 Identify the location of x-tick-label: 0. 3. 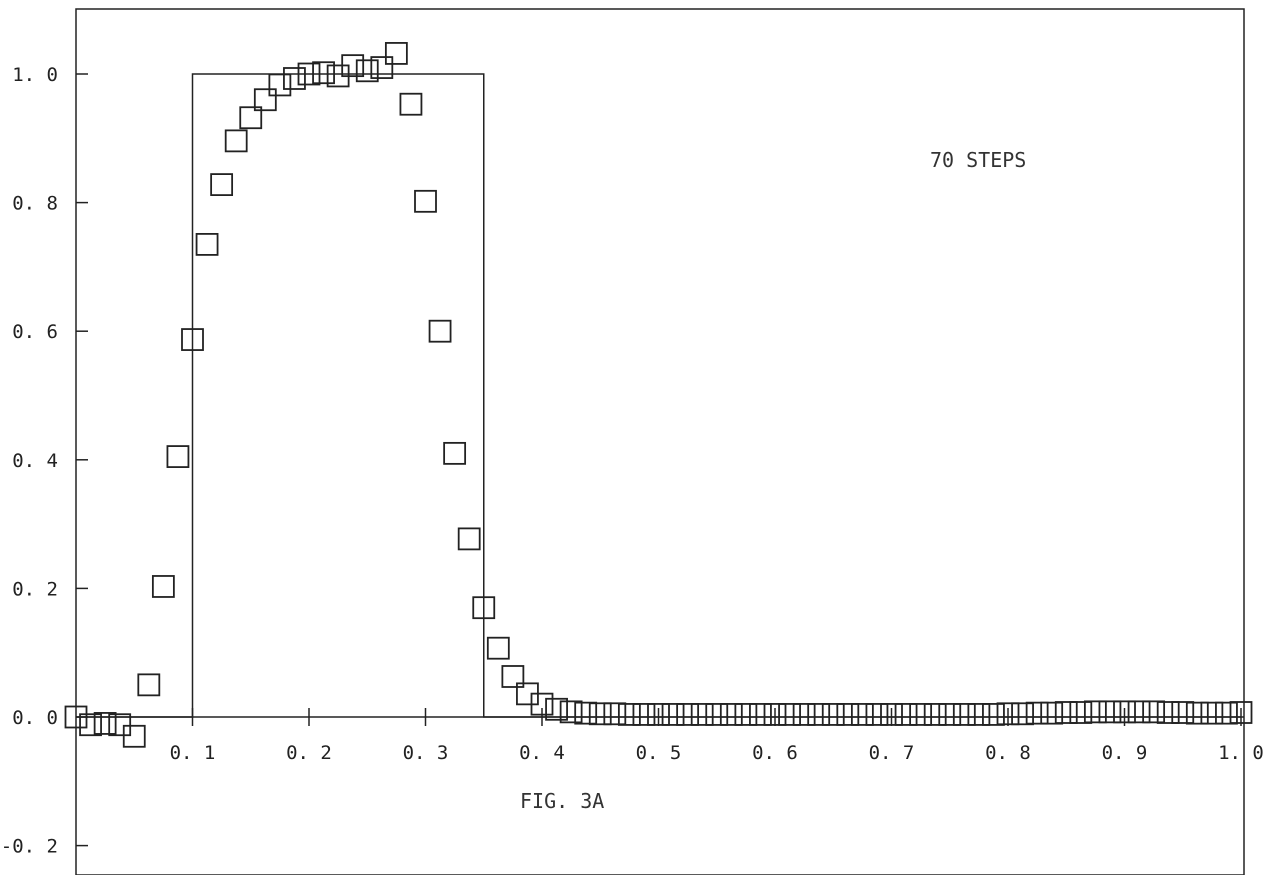
(426, 753).